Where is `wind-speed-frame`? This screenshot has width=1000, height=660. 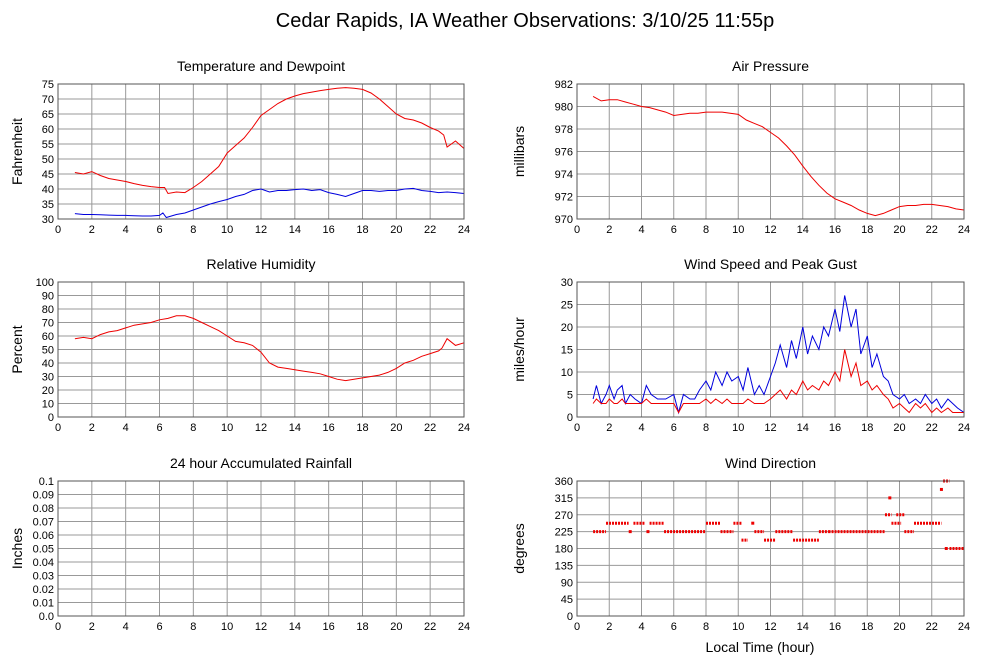 wind-speed-frame is located at coordinates (770, 349).